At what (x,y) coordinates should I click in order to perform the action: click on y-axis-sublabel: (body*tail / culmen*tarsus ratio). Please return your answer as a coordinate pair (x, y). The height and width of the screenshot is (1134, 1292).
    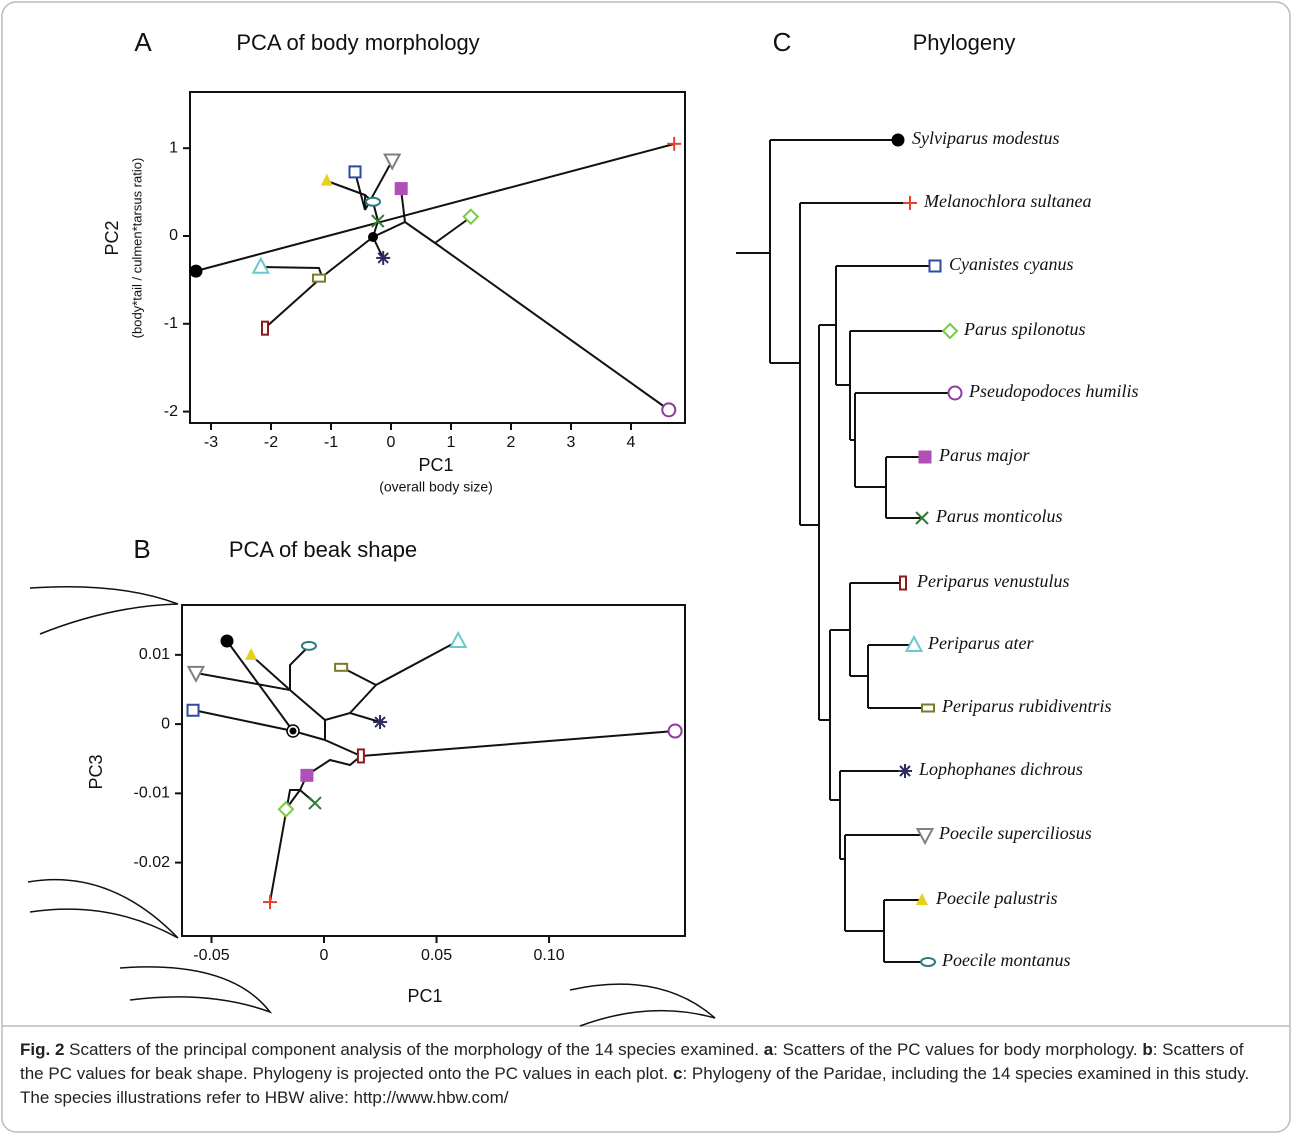
    Looking at the image, I should click on (136, 248).